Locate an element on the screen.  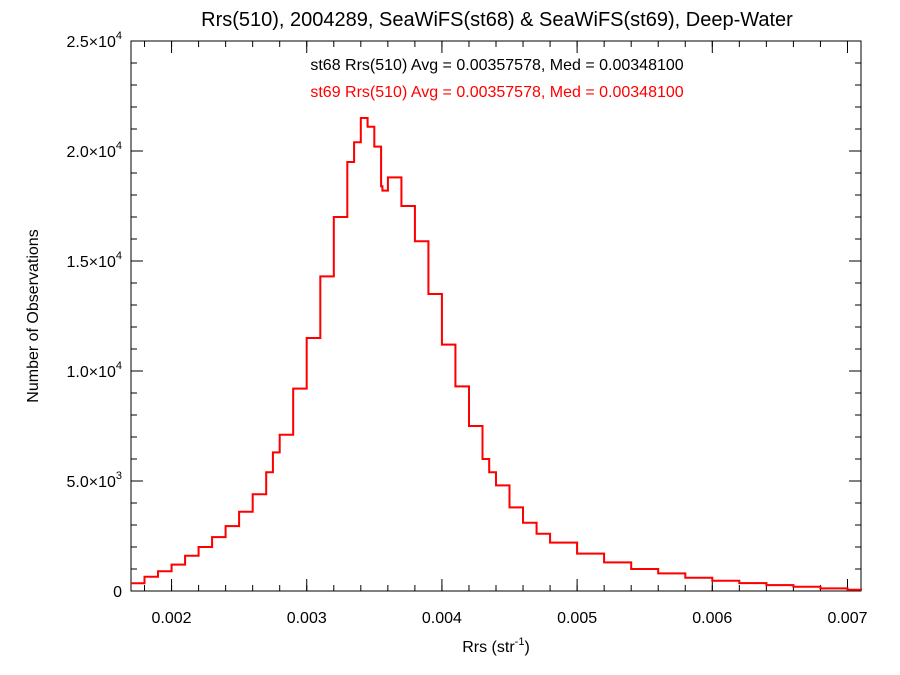
y-axis-label: Number of Observations is located at coordinates (33, 315).